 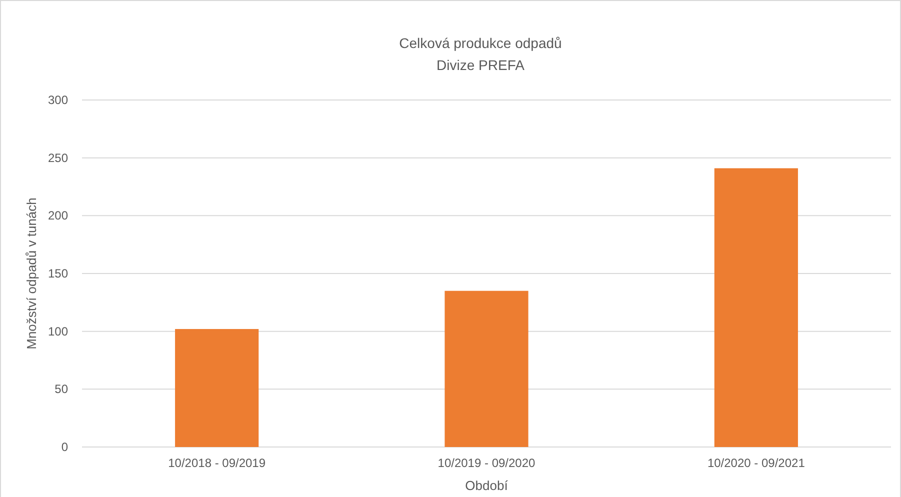 I want to click on y-tick-label: 150, so click(x=58, y=273).